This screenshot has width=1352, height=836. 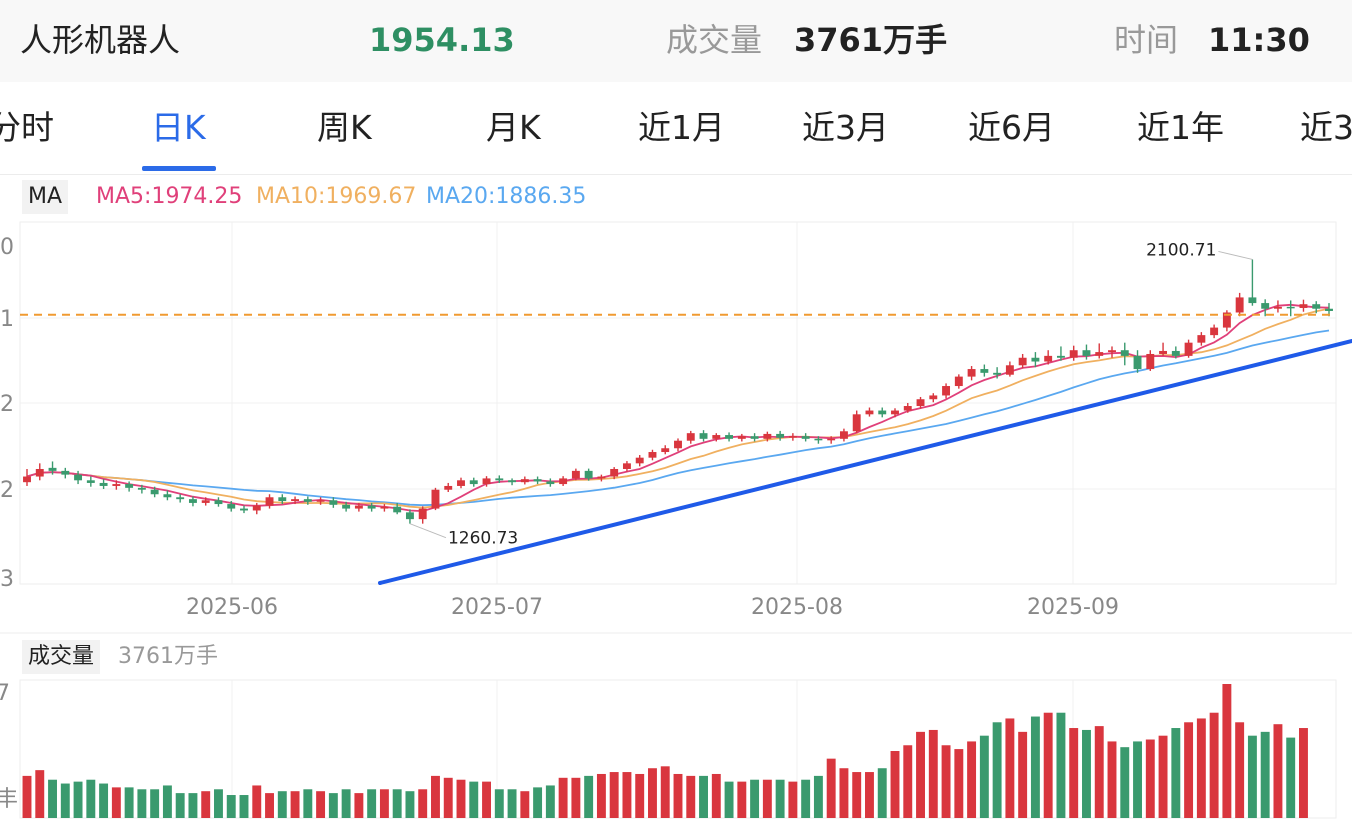 What do you see at coordinates (845, 127) in the screenshot?
I see `tab-3-months: 近3月` at bounding box center [845, 127].